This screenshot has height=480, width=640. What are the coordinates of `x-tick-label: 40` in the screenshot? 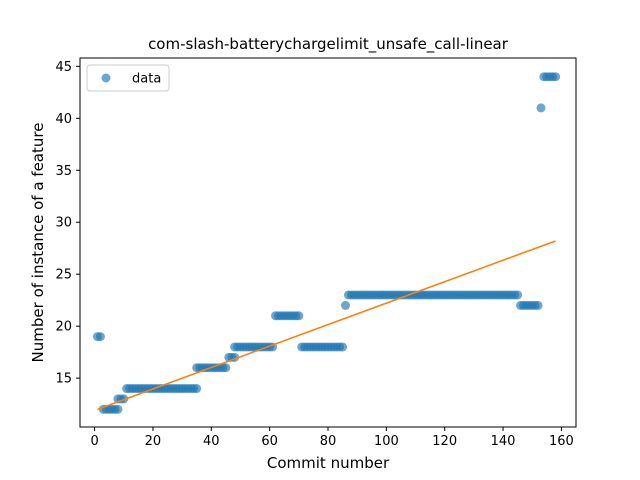 It's located at (211, 441).